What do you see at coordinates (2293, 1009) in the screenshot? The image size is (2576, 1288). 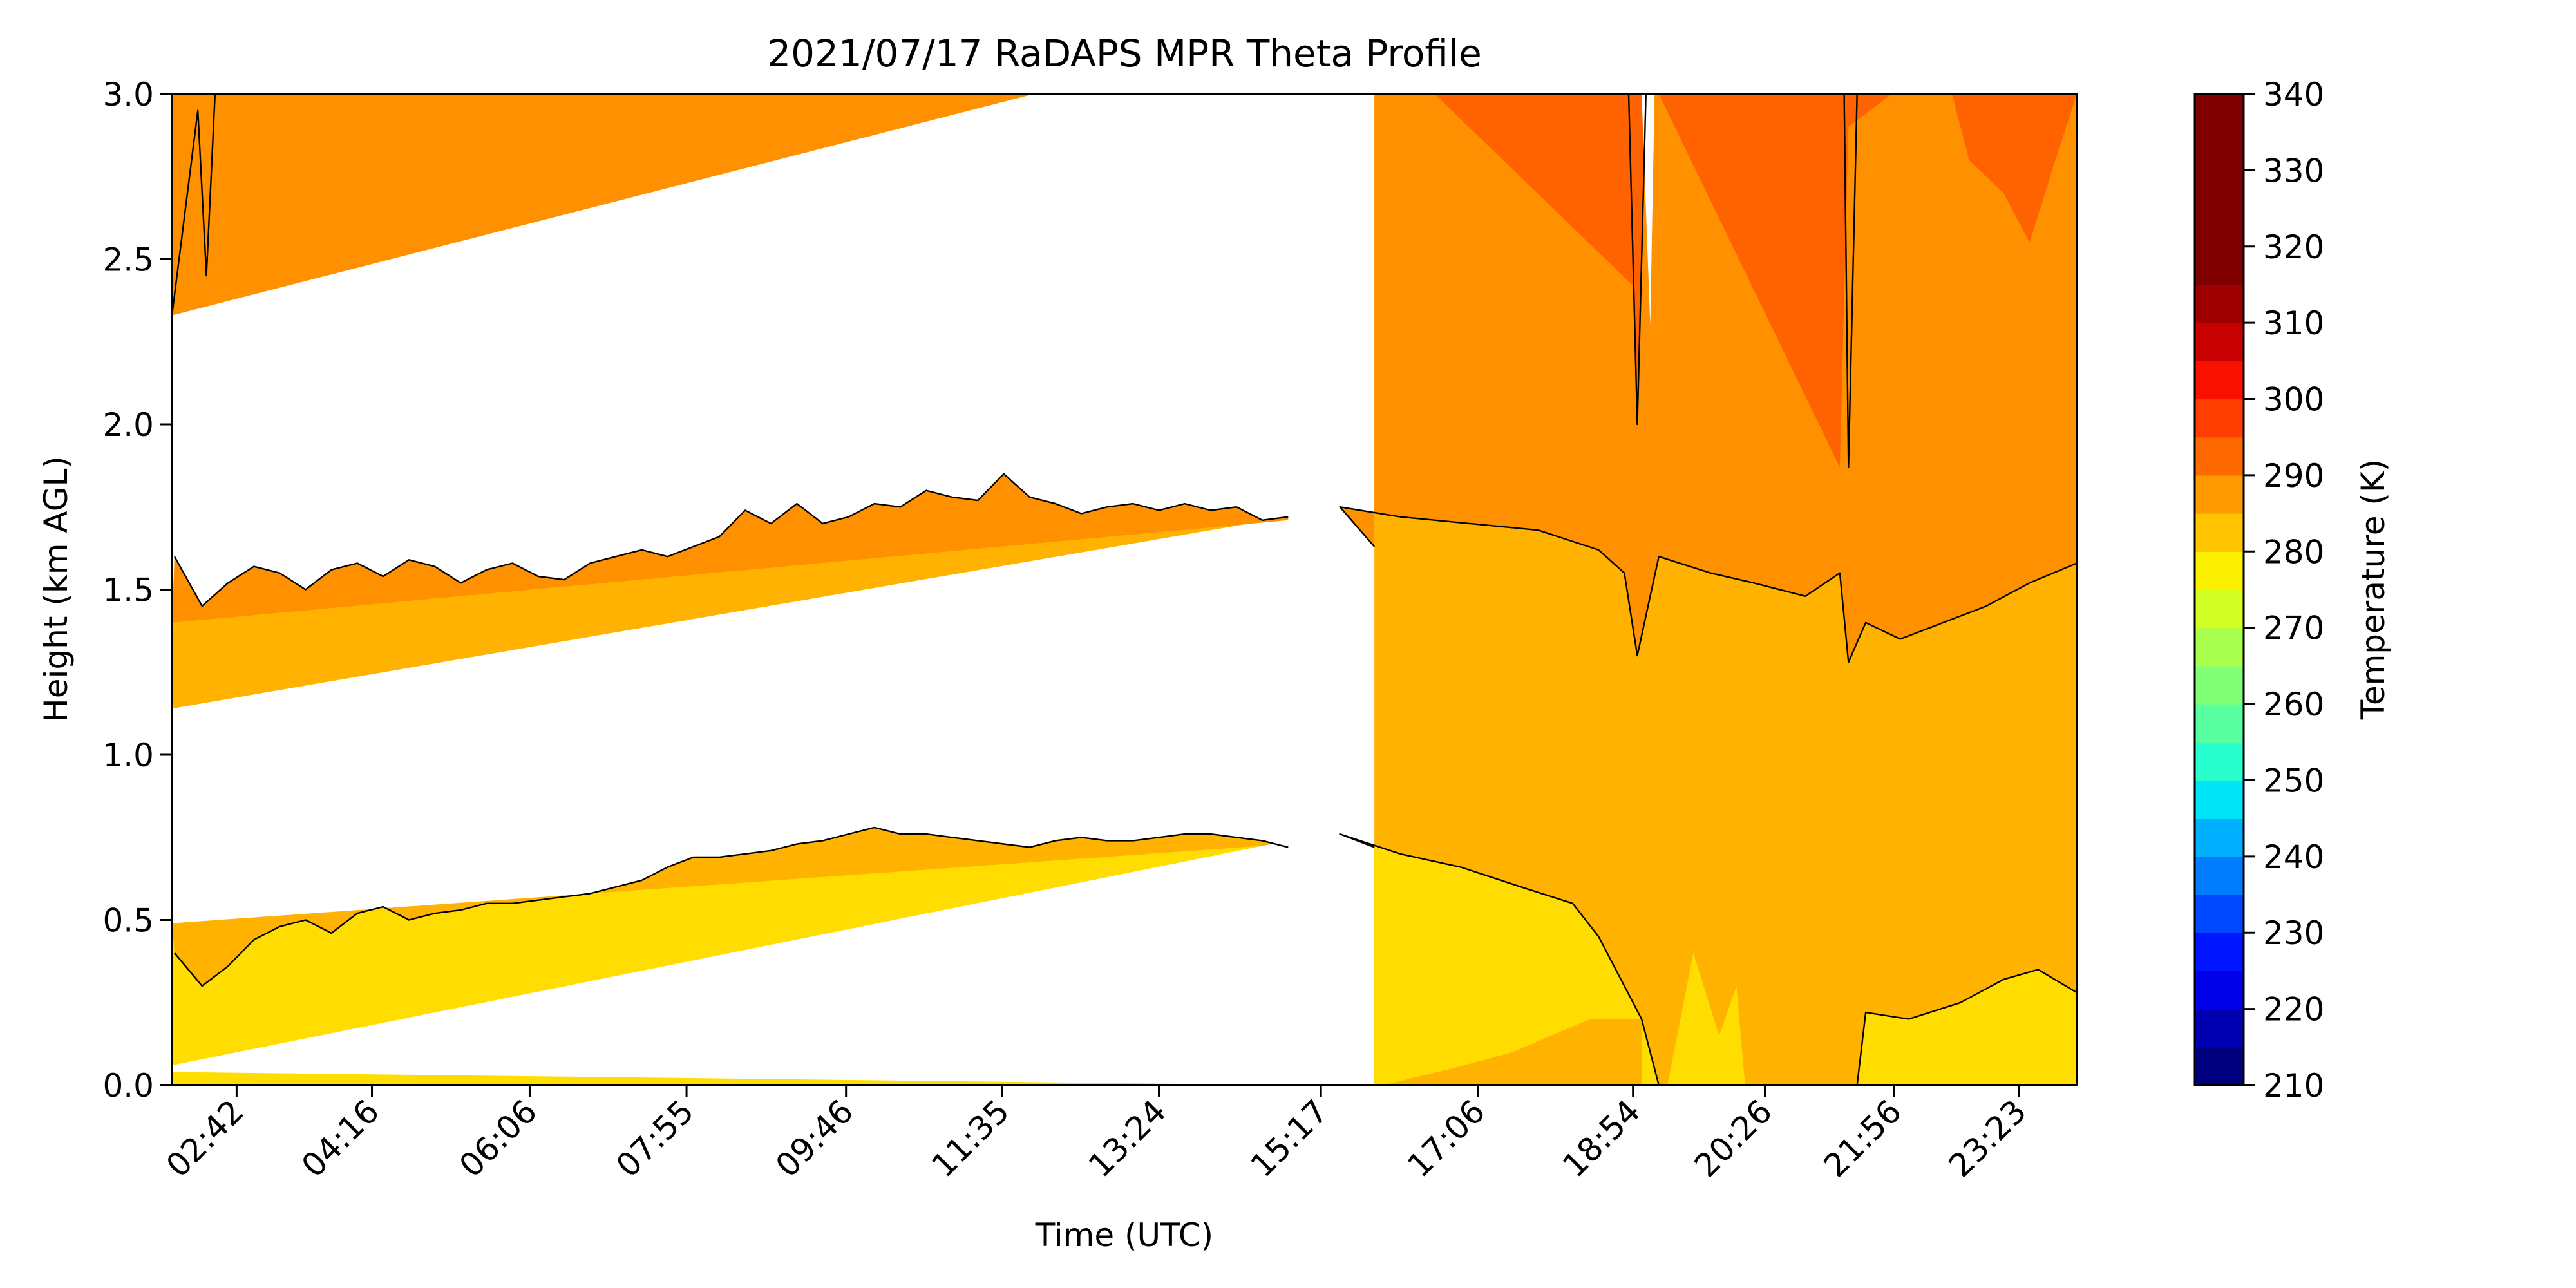 I see `colorbar-tick-label: 220` at bounding box center [2293, 1009].